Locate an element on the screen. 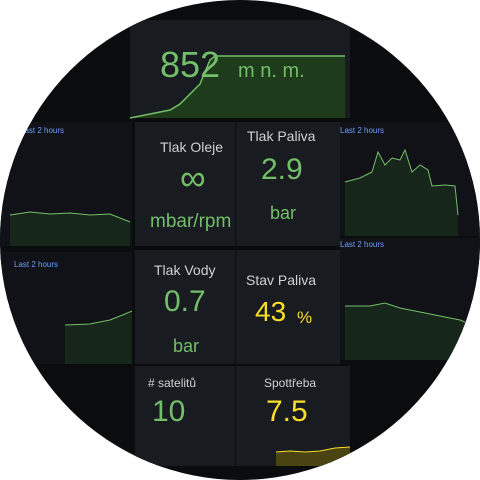  stat-value: 852 is located at coordinates (190, 64).